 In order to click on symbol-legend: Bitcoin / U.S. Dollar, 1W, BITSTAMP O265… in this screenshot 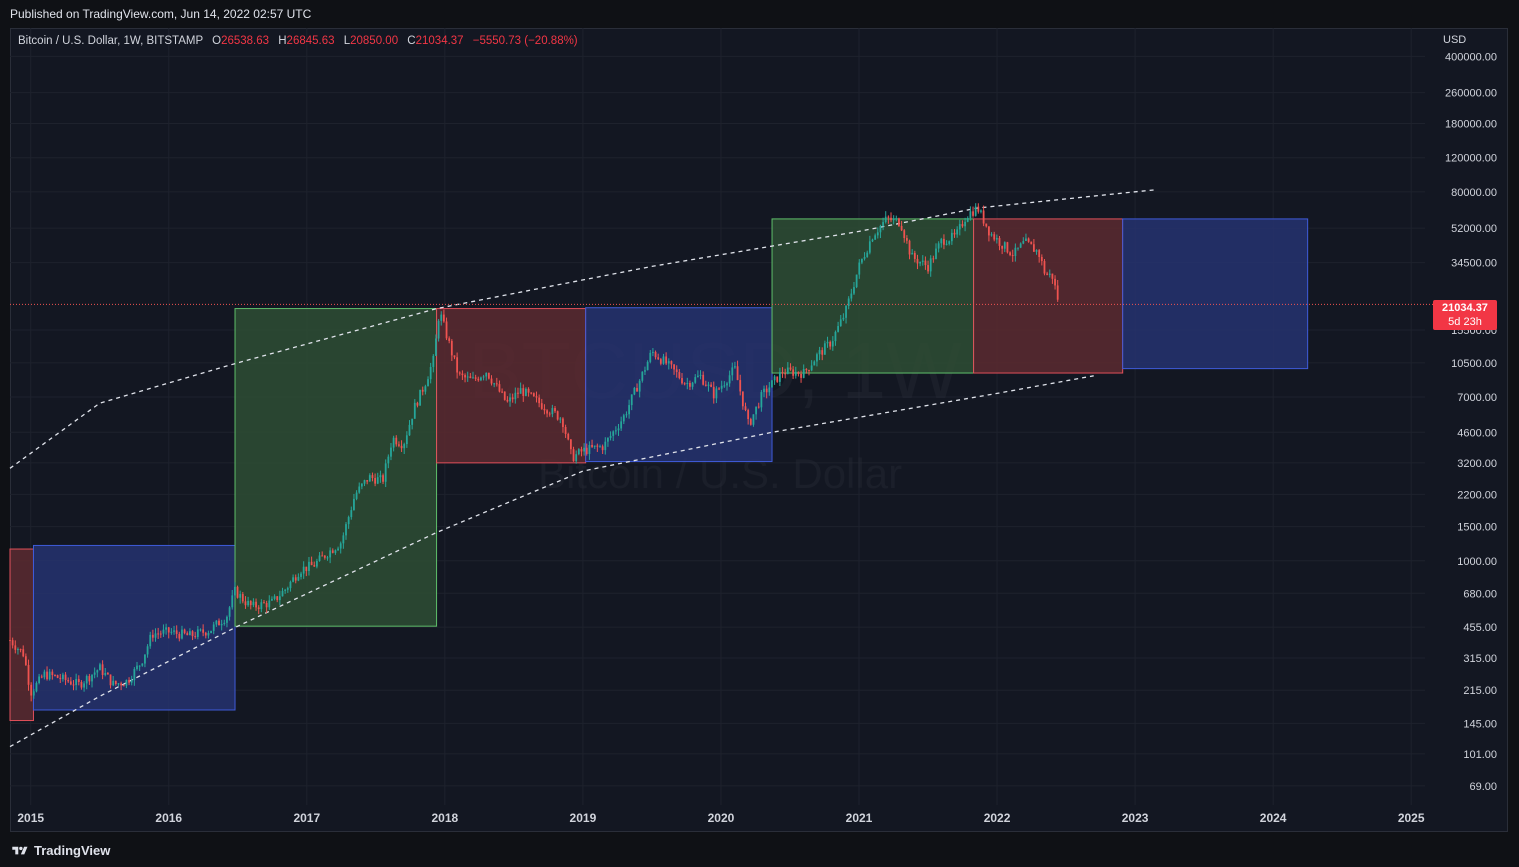, I will do `click(298, 41)`.